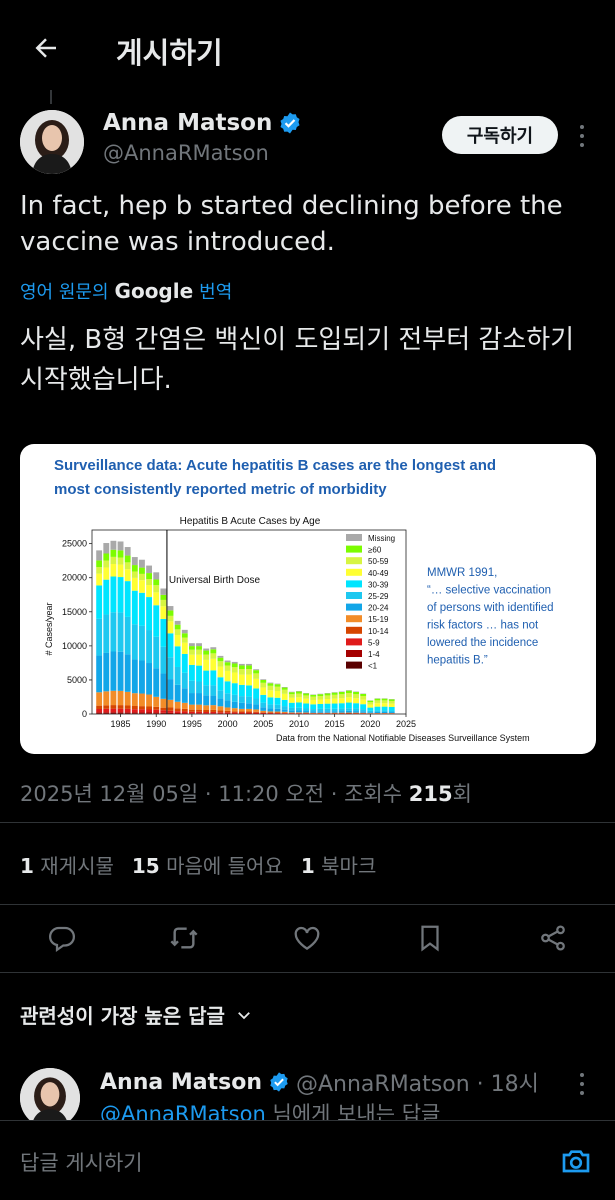 This screenshot has width=615, height=1200. I want to click on repost-button, so click(184, 938).